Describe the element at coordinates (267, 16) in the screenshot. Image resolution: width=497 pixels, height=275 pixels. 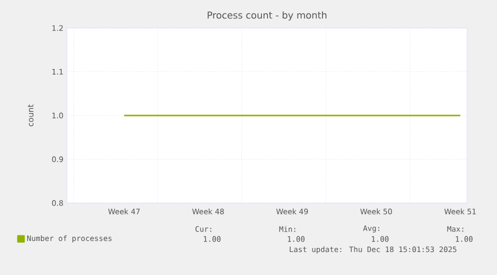
I see `chart-title: Process count - by month` at that location.